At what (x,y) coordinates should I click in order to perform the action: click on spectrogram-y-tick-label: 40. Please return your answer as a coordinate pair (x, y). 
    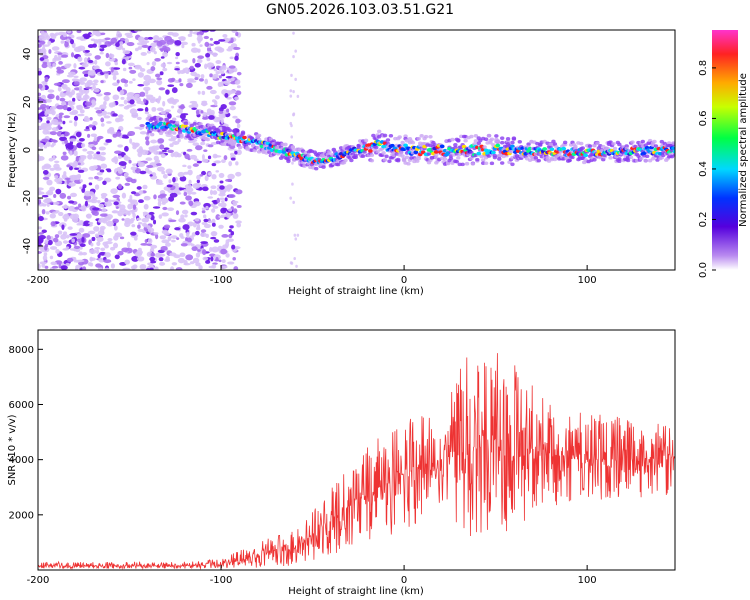
    Looking at the image, I should click on (27, 54).